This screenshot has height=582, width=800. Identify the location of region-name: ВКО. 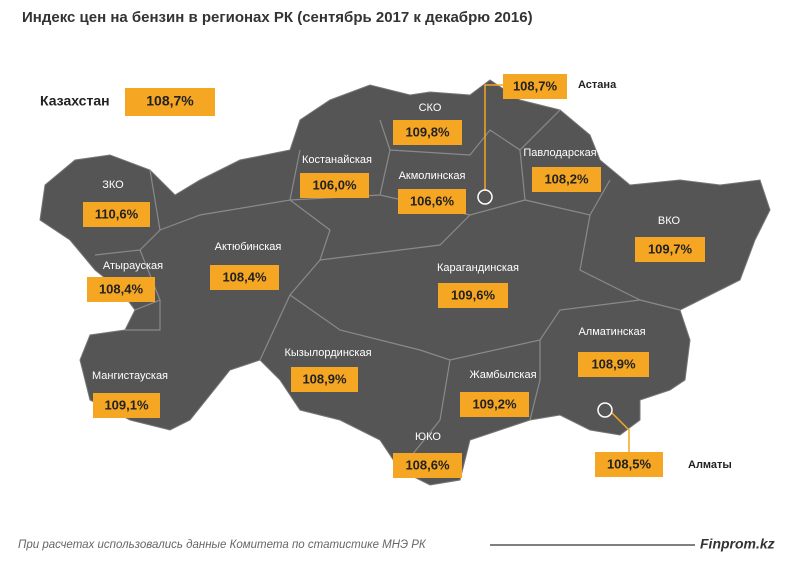
(669, 221).